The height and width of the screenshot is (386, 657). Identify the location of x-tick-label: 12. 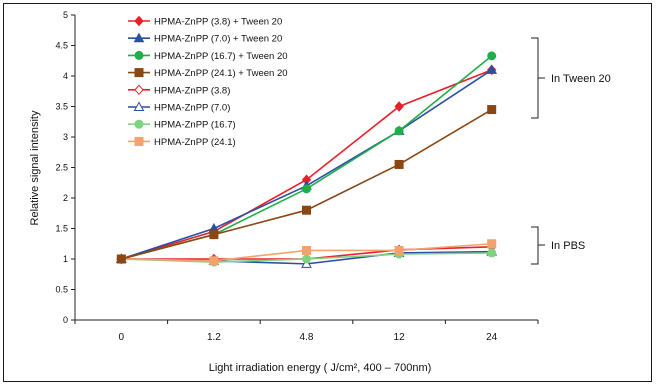
(400, 337).